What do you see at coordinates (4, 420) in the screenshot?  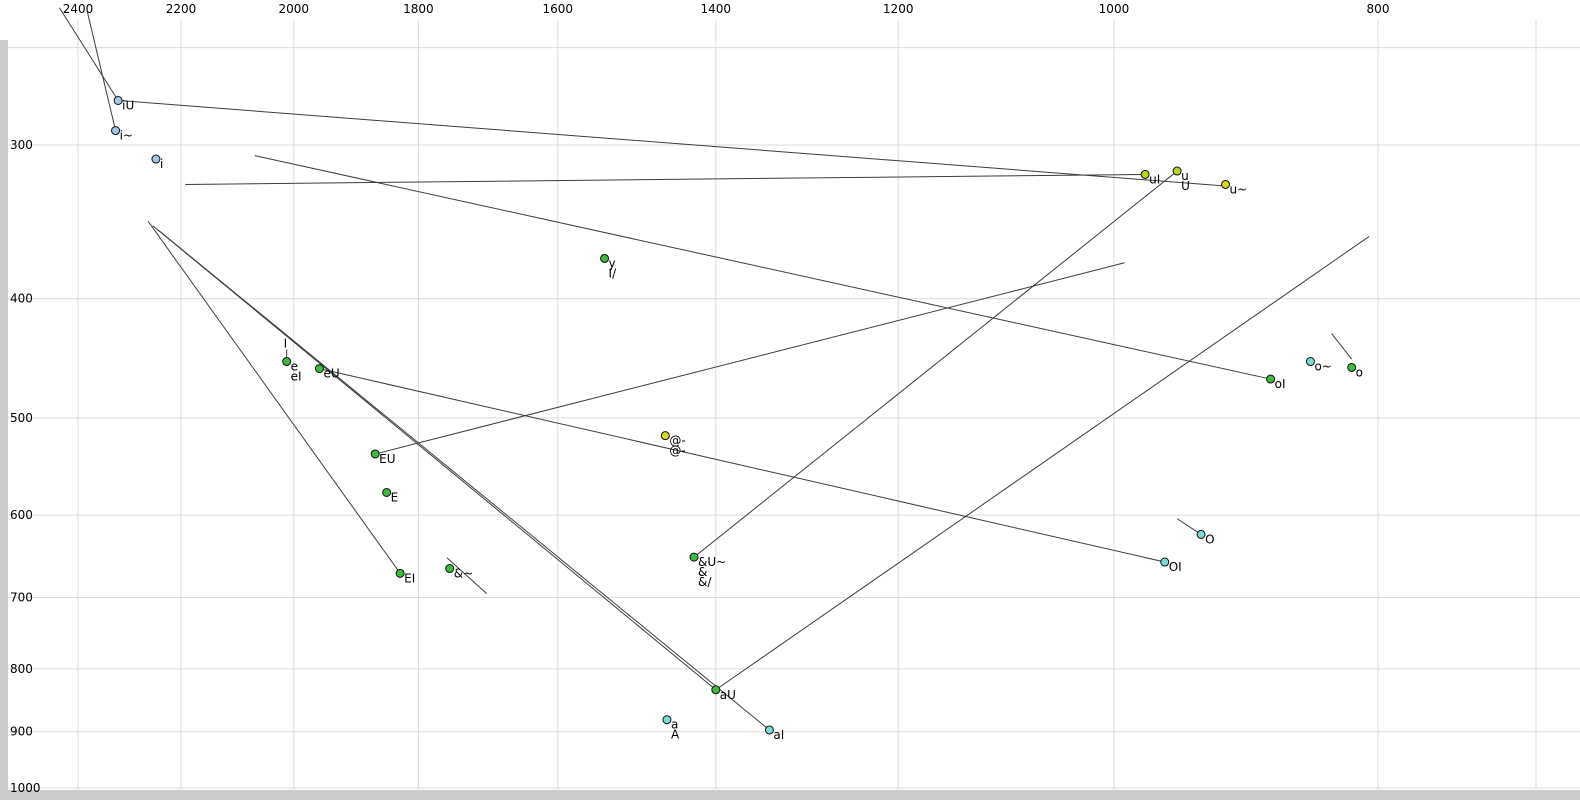 I see `left-edge-strip` at bounding box center [4, 420].